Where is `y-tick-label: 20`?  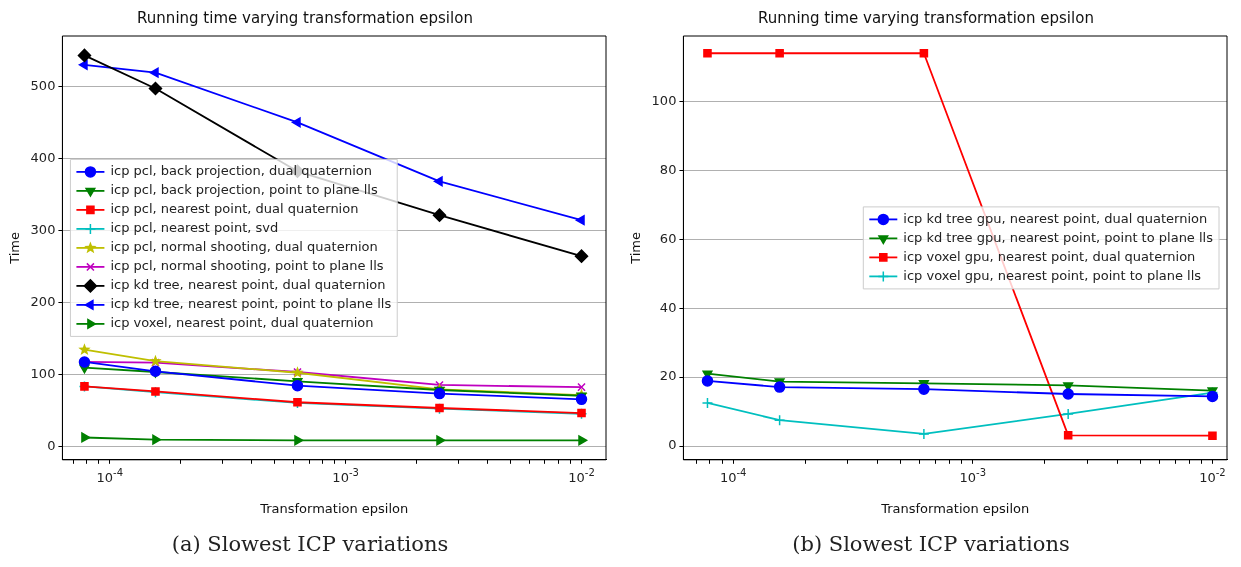 y-tick-label: 20 is located at coordinates (668, 376).